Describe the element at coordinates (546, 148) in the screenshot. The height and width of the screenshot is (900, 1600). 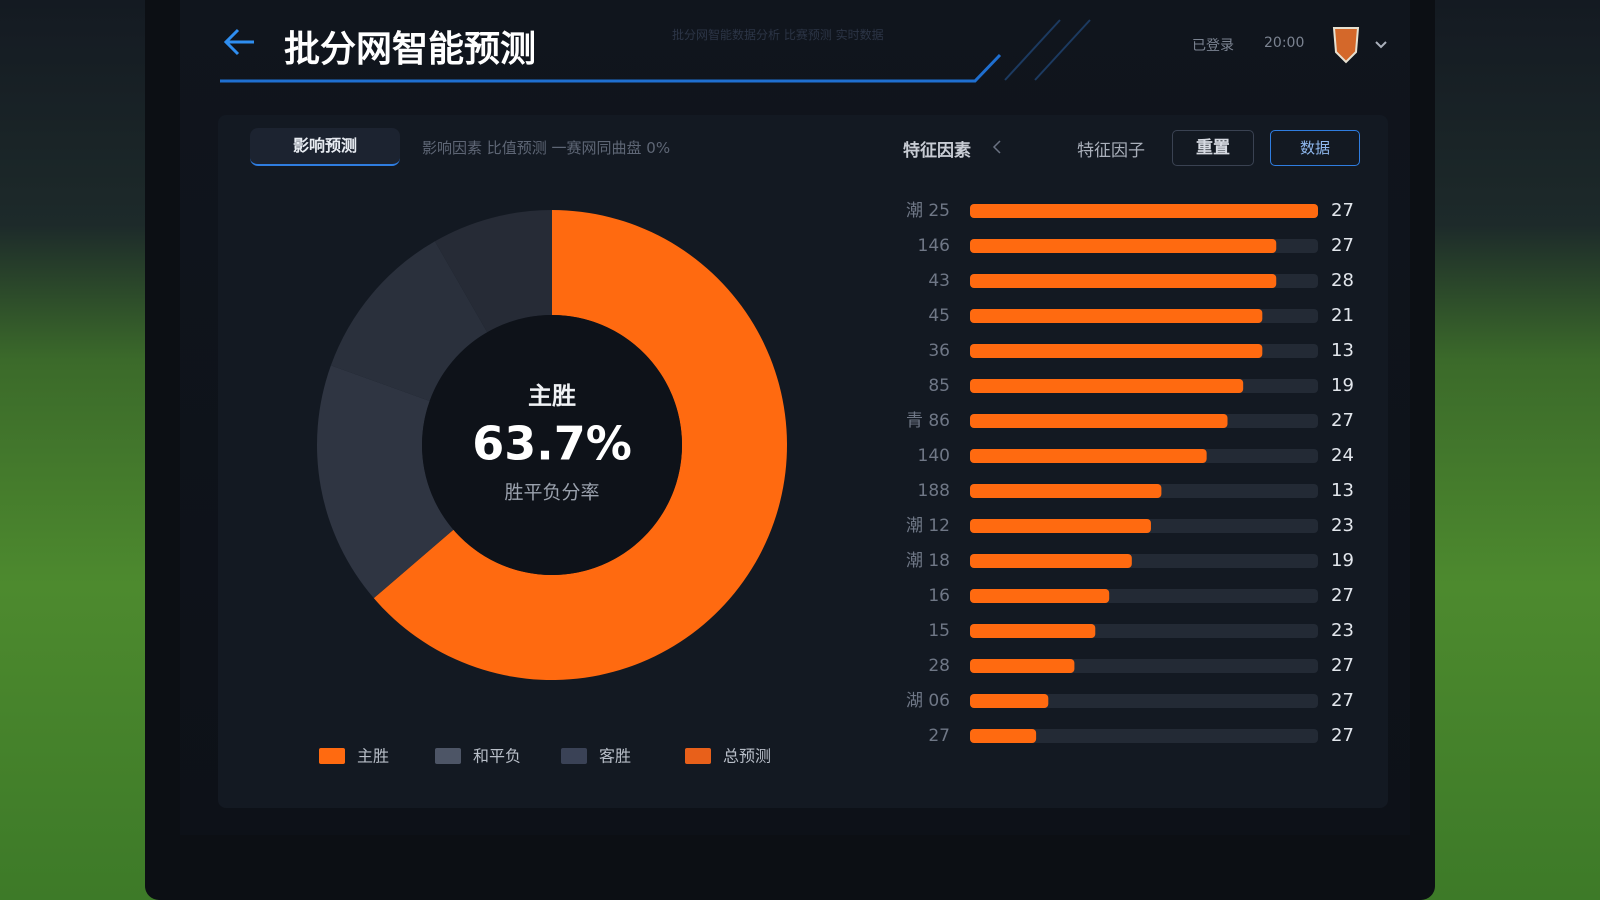
I see `tab: 影响因素 比值预测 一赛网同曲盘 0%` at that location.